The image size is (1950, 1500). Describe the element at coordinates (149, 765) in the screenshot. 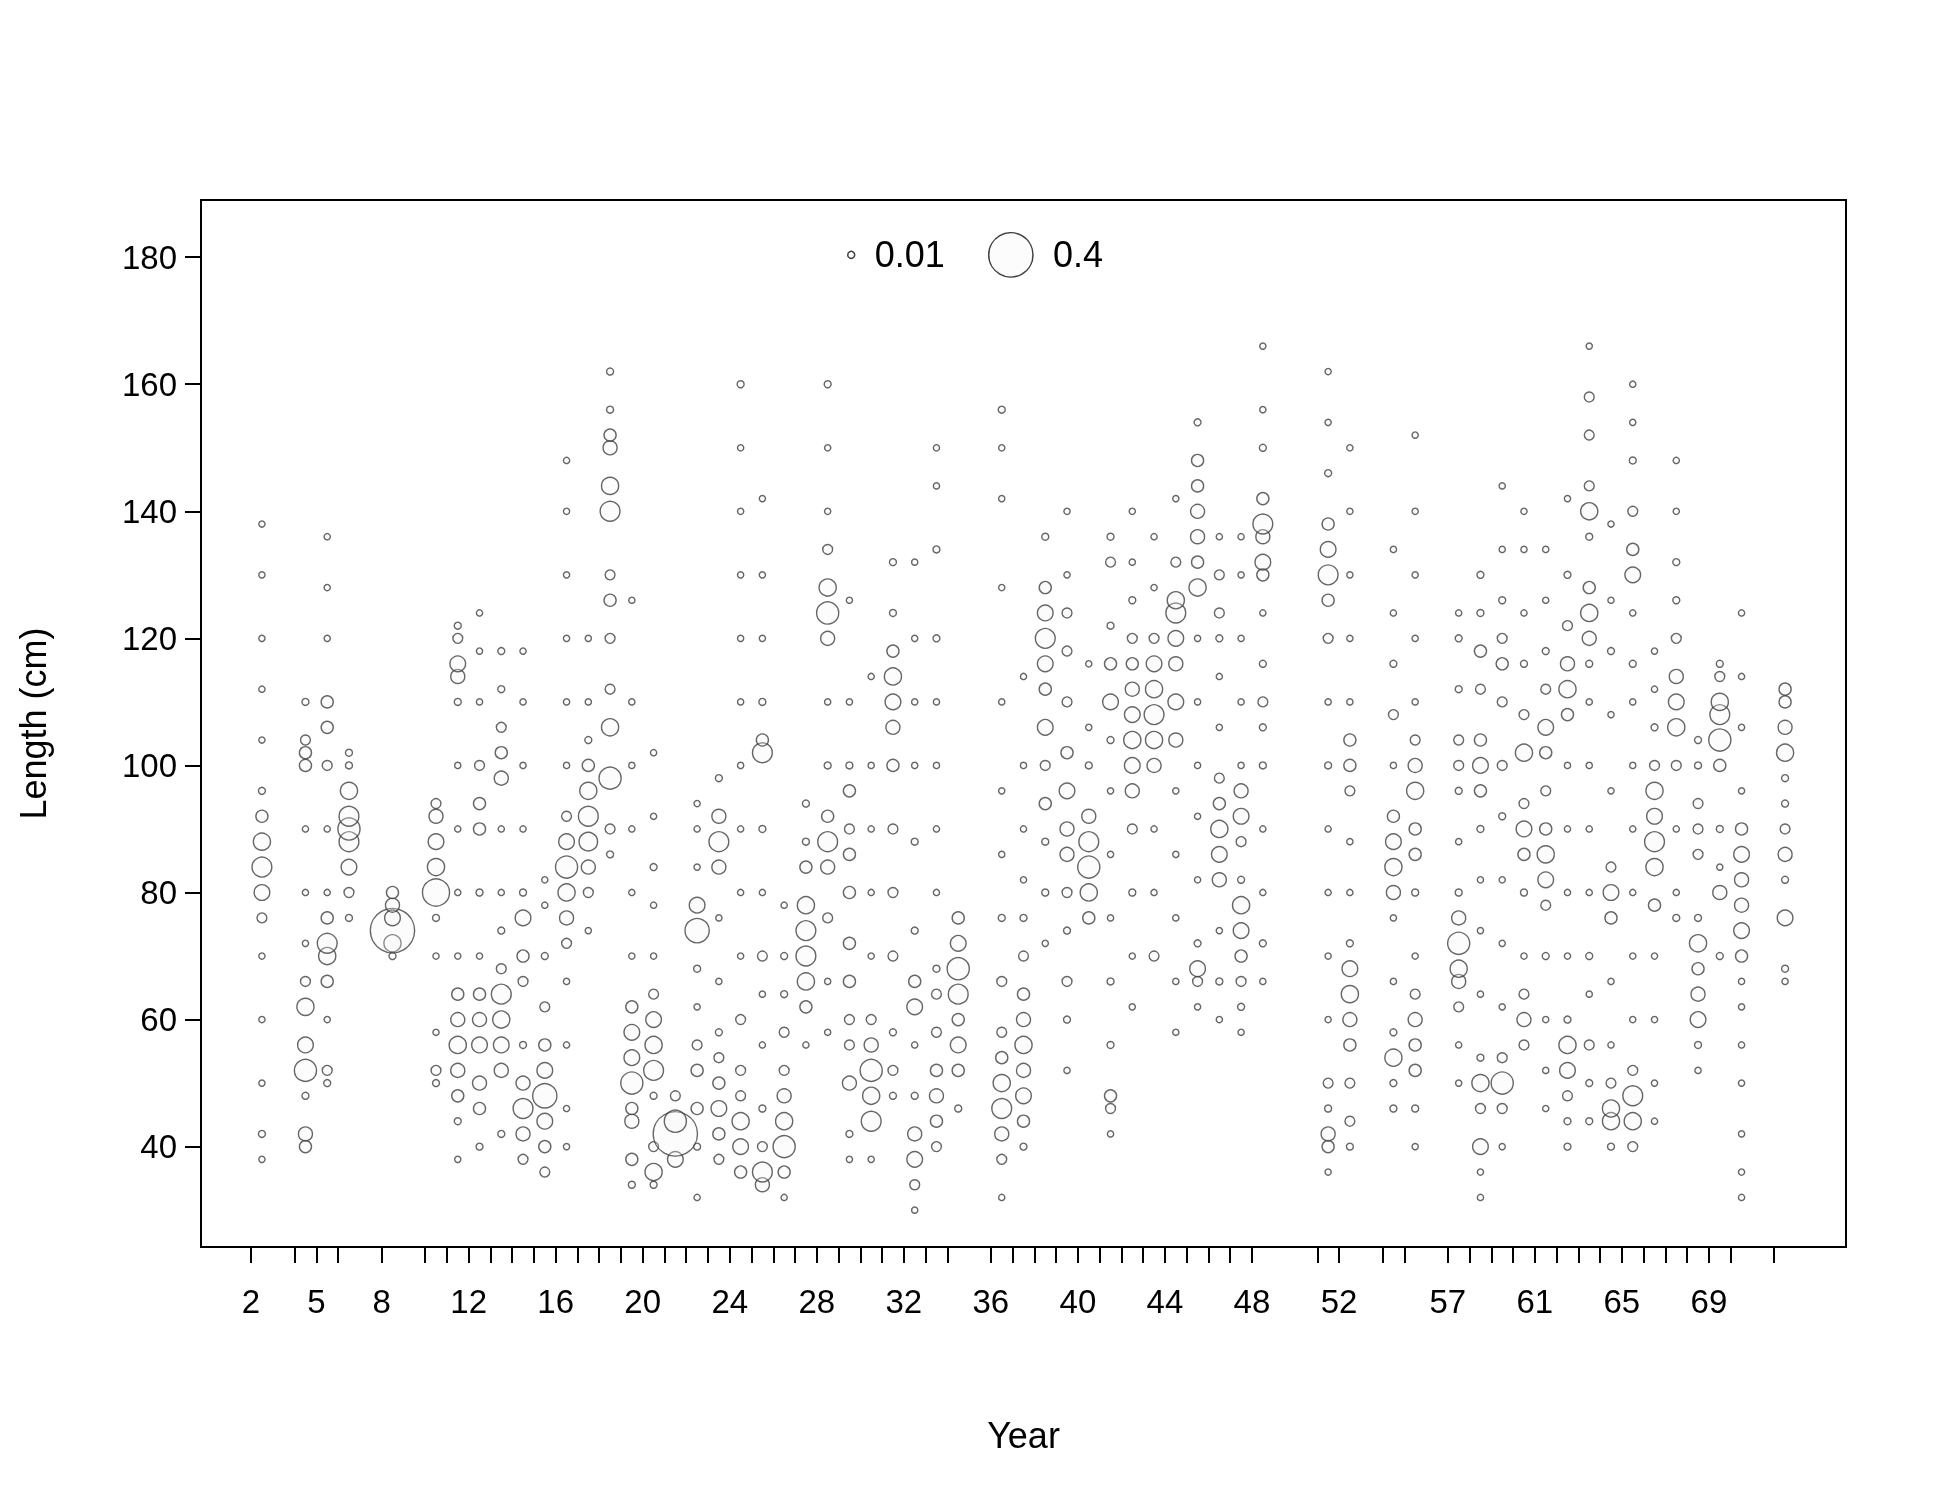

I see `y-tick-label: 100` at that location.